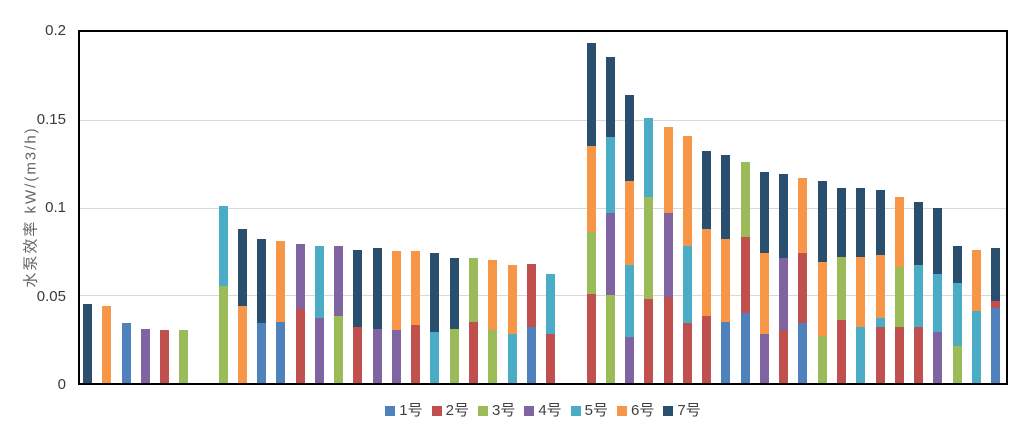 This screenshot has width=1028, height=437. I want to click on y-tick-label: 0.15, so click(51, 119).